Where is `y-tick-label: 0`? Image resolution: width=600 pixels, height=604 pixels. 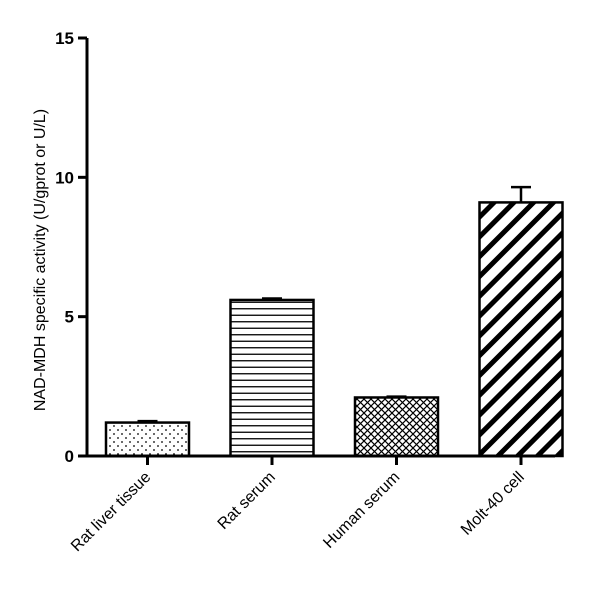
y-tick-label: 0 is located at coordinates (69, 456).